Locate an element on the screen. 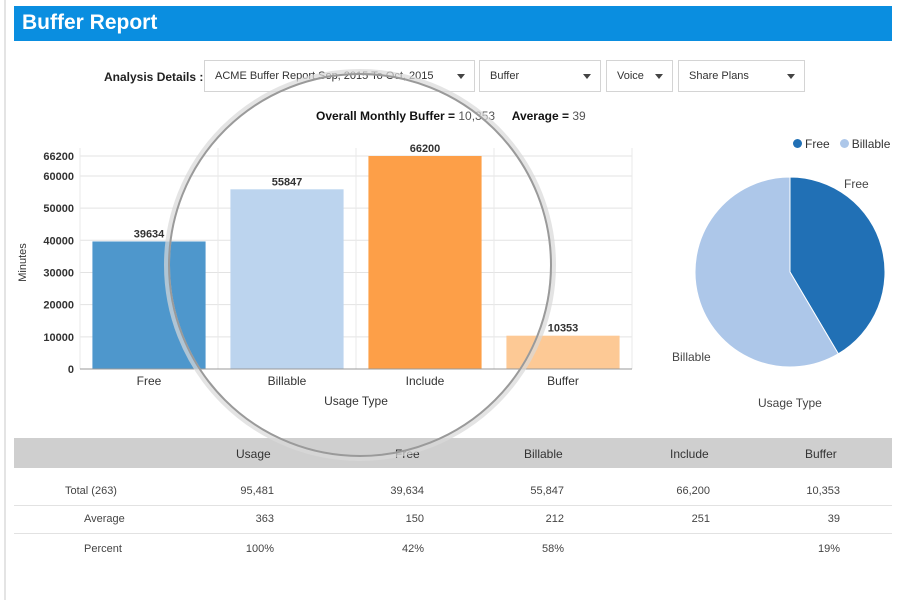 The image size is (900, 600). y-tick-label: 10000 is located at coordinates (58, 338).